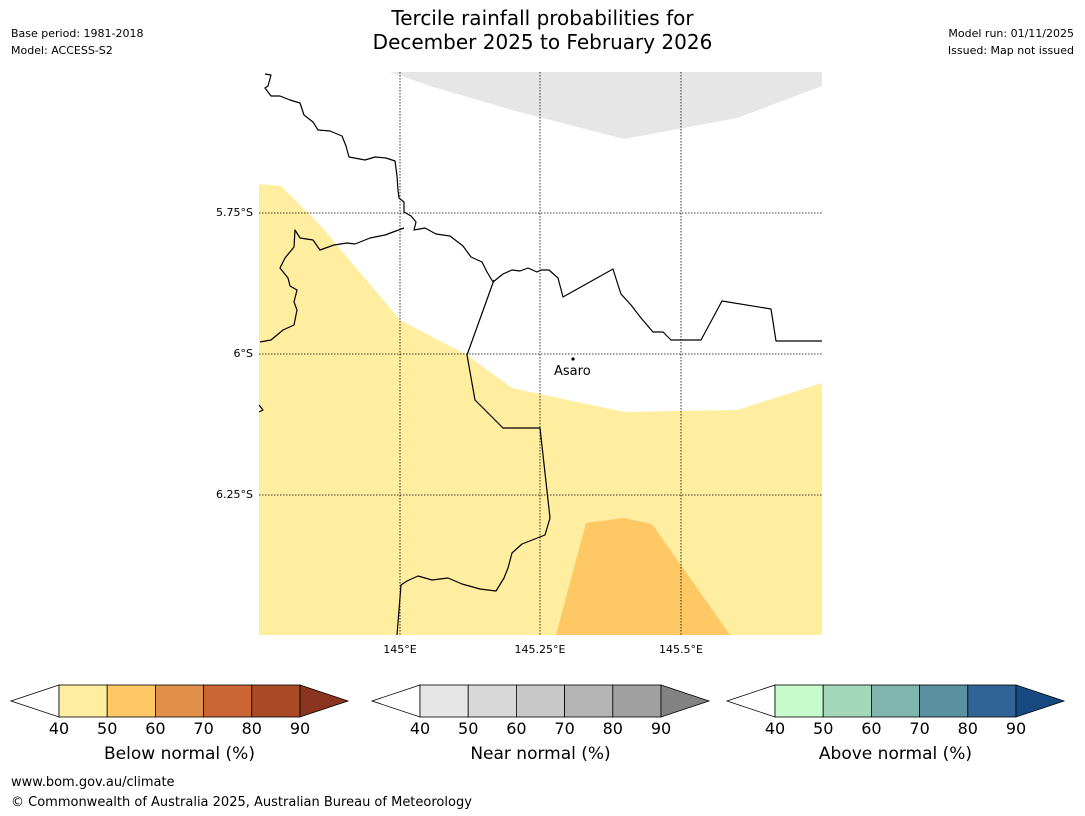 The width and height of the screenshot is (1085, 816). I want to click on lat-label-6-25: 6.25°S, so click(234, 494).